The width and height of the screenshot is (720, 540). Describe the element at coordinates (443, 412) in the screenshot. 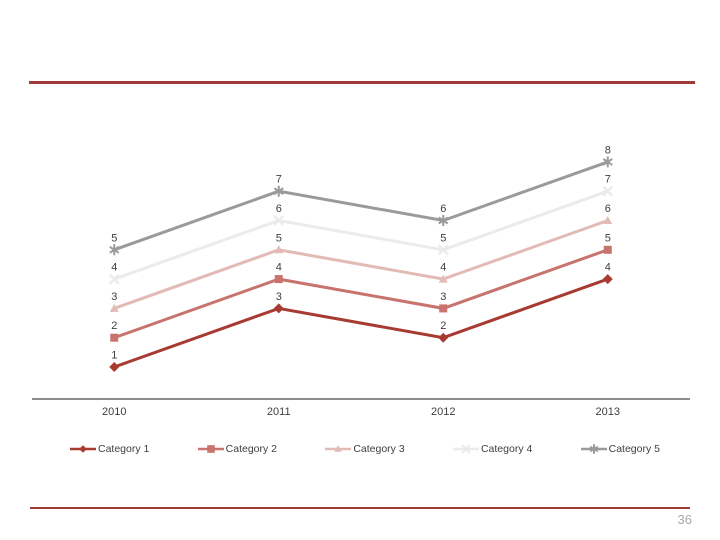

I see `x-axis-label: 2012` at that location.